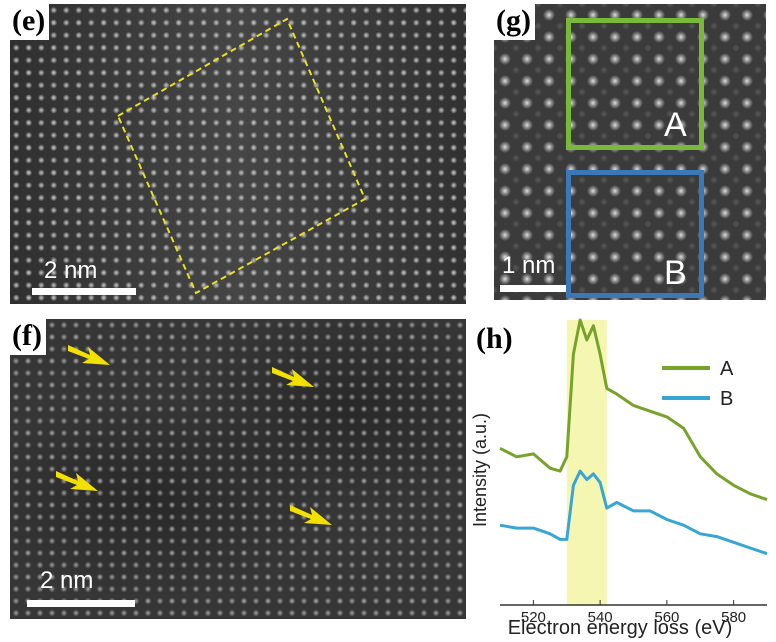  I want to click on legend-label-a: A, so click(727, 369).